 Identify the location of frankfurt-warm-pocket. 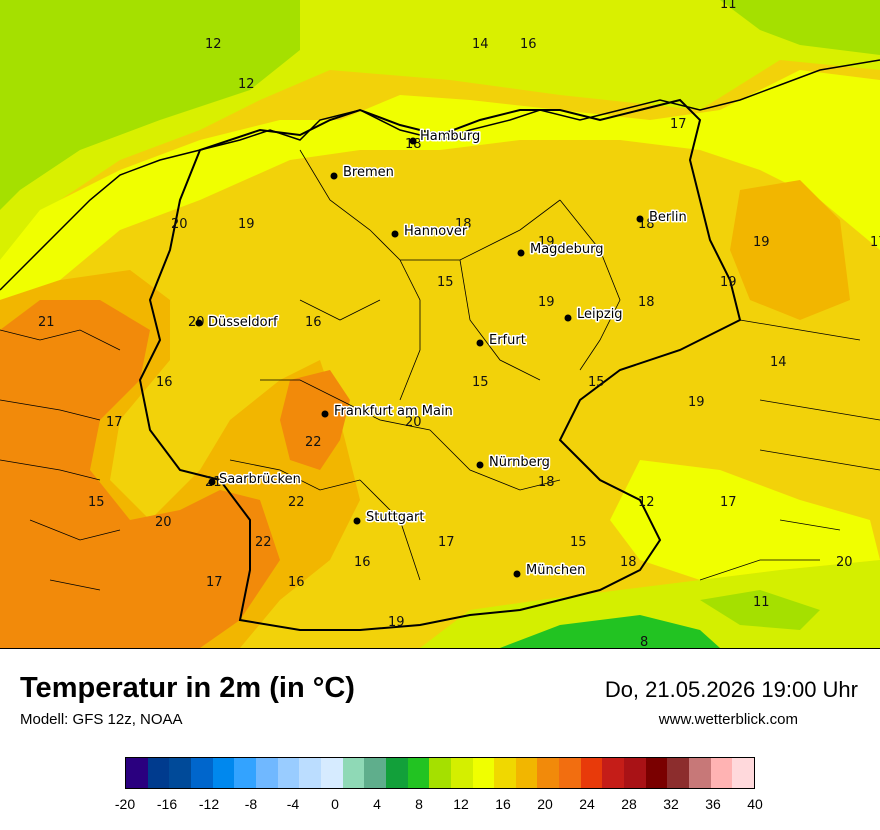
(315, 420).